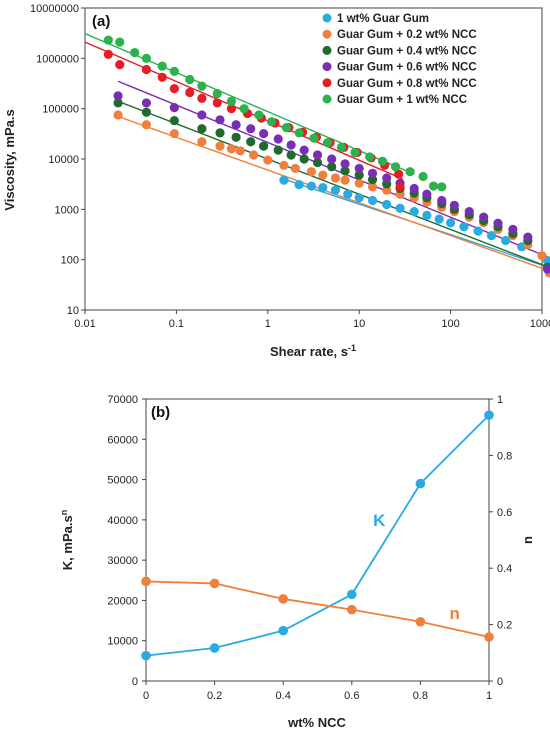 The height and width of the screenshot is (738, 550). What do you see at coordinates (450, 324) in the screenshot?
I see `x-tick-label-a: 100` at bounding box center [450, 324].